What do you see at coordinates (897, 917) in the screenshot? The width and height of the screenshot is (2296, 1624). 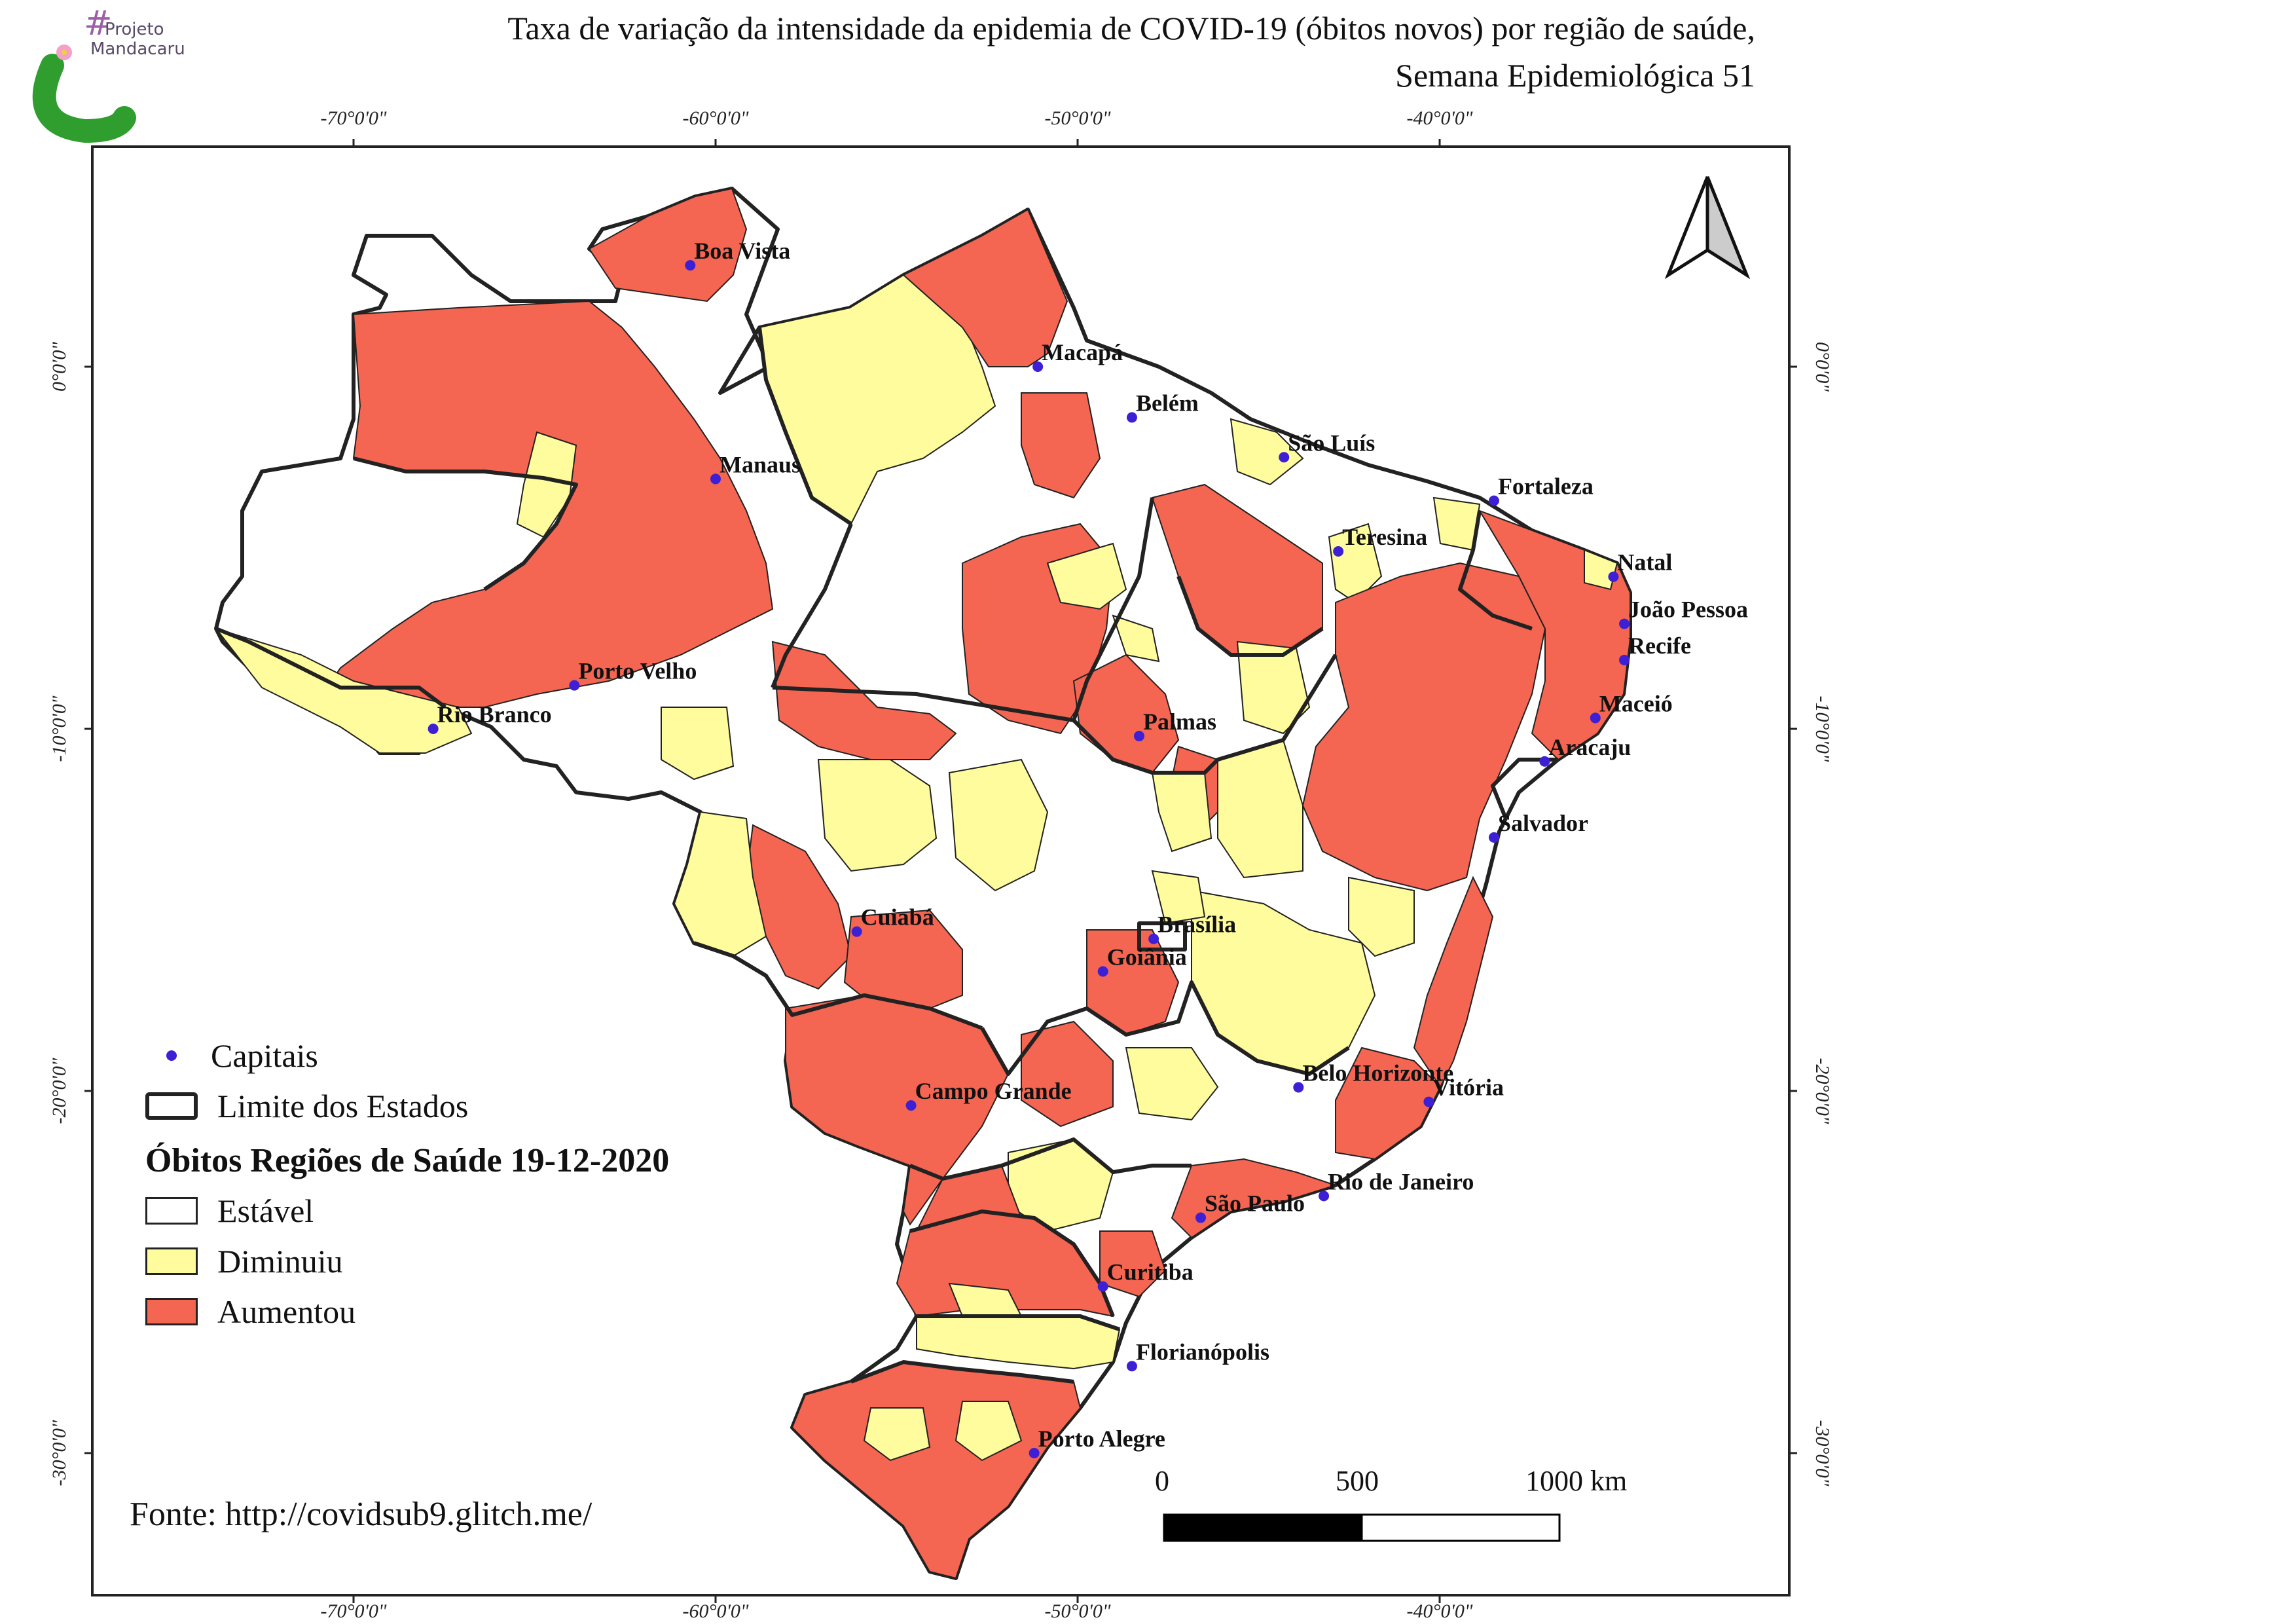 I see `capital-label: Cuiabá` at bounding box center [897, 917].